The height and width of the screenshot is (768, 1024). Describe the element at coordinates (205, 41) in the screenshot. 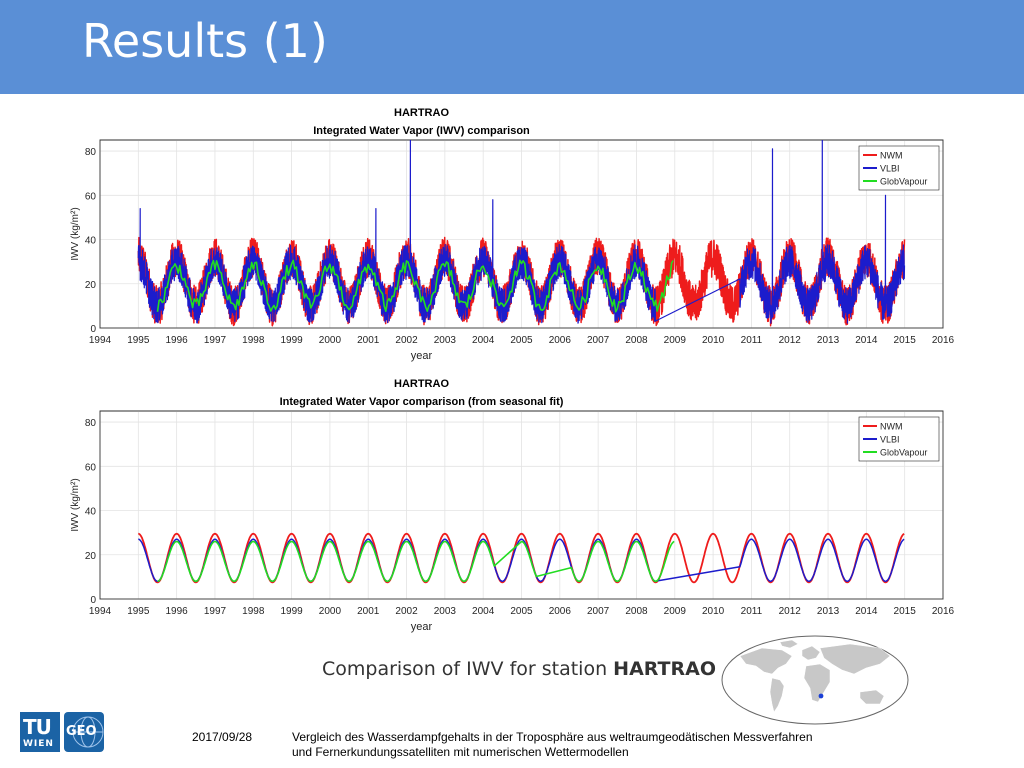

I see `slide-title: Results (1)` at that location.